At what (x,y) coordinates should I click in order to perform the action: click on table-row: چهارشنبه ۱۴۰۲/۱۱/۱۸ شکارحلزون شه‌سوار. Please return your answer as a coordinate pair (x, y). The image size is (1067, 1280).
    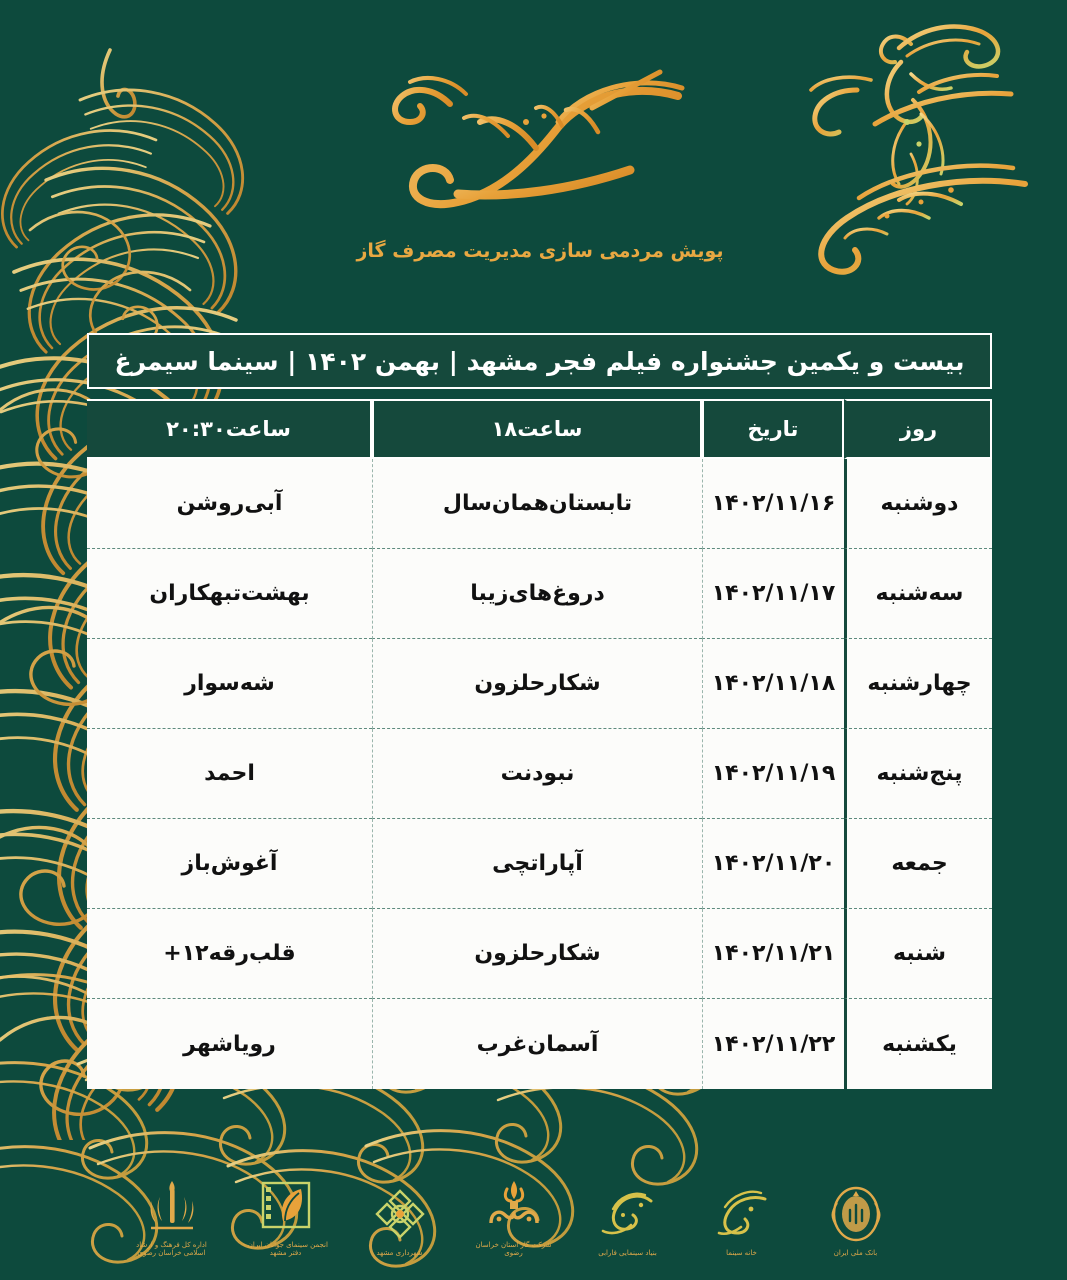
    Looking at the image, I should click on (539, 684).